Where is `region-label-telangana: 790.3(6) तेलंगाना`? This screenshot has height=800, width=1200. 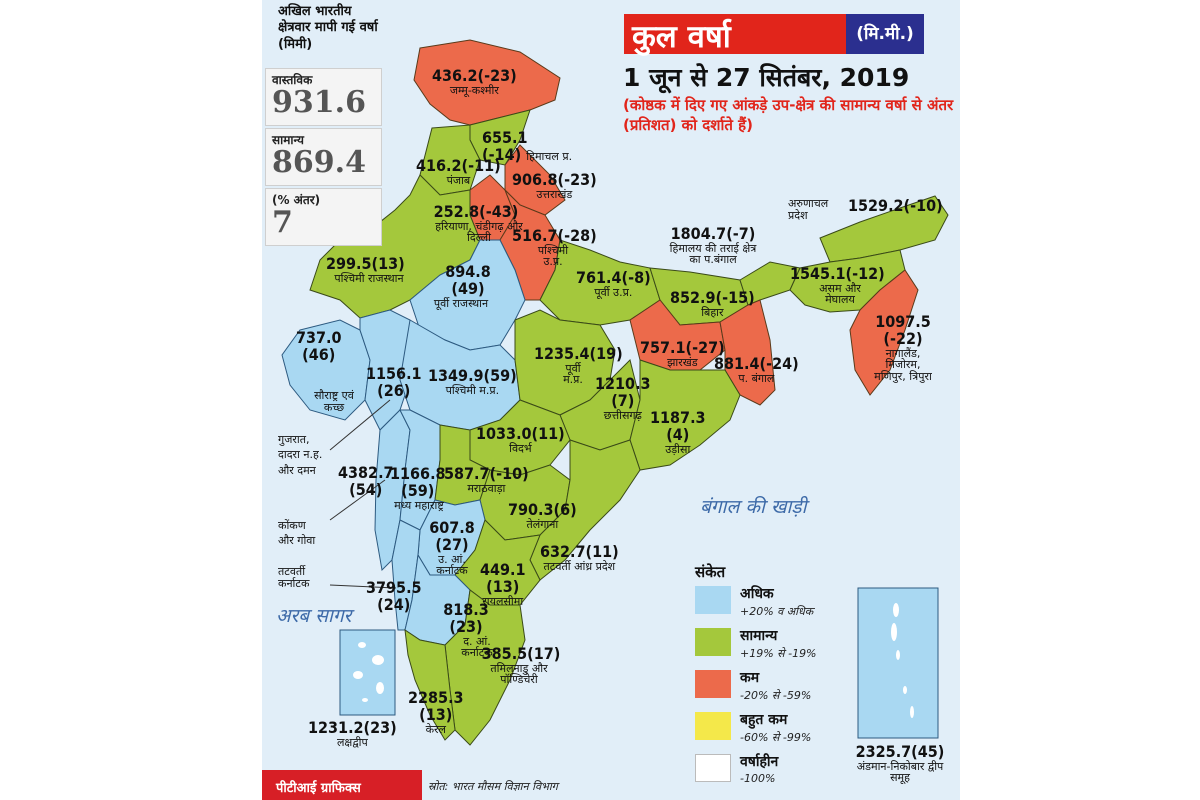
region-label-telangana: 790.3(6) तेलंगाना is located at coordinates (542, 515).